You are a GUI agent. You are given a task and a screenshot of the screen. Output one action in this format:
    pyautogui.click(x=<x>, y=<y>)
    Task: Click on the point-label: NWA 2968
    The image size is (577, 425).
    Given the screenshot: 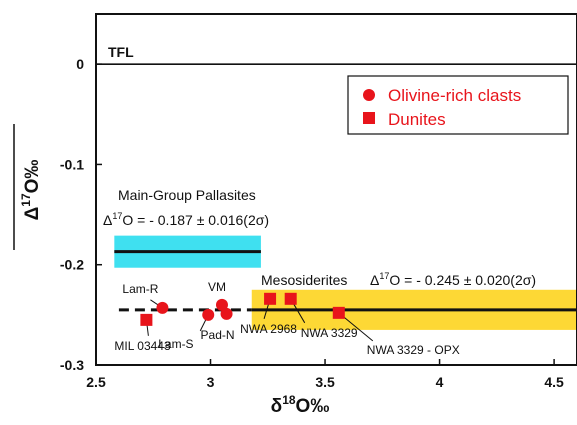 What is the action you would take?
    pyautogui.click(x=268, y=329)
    